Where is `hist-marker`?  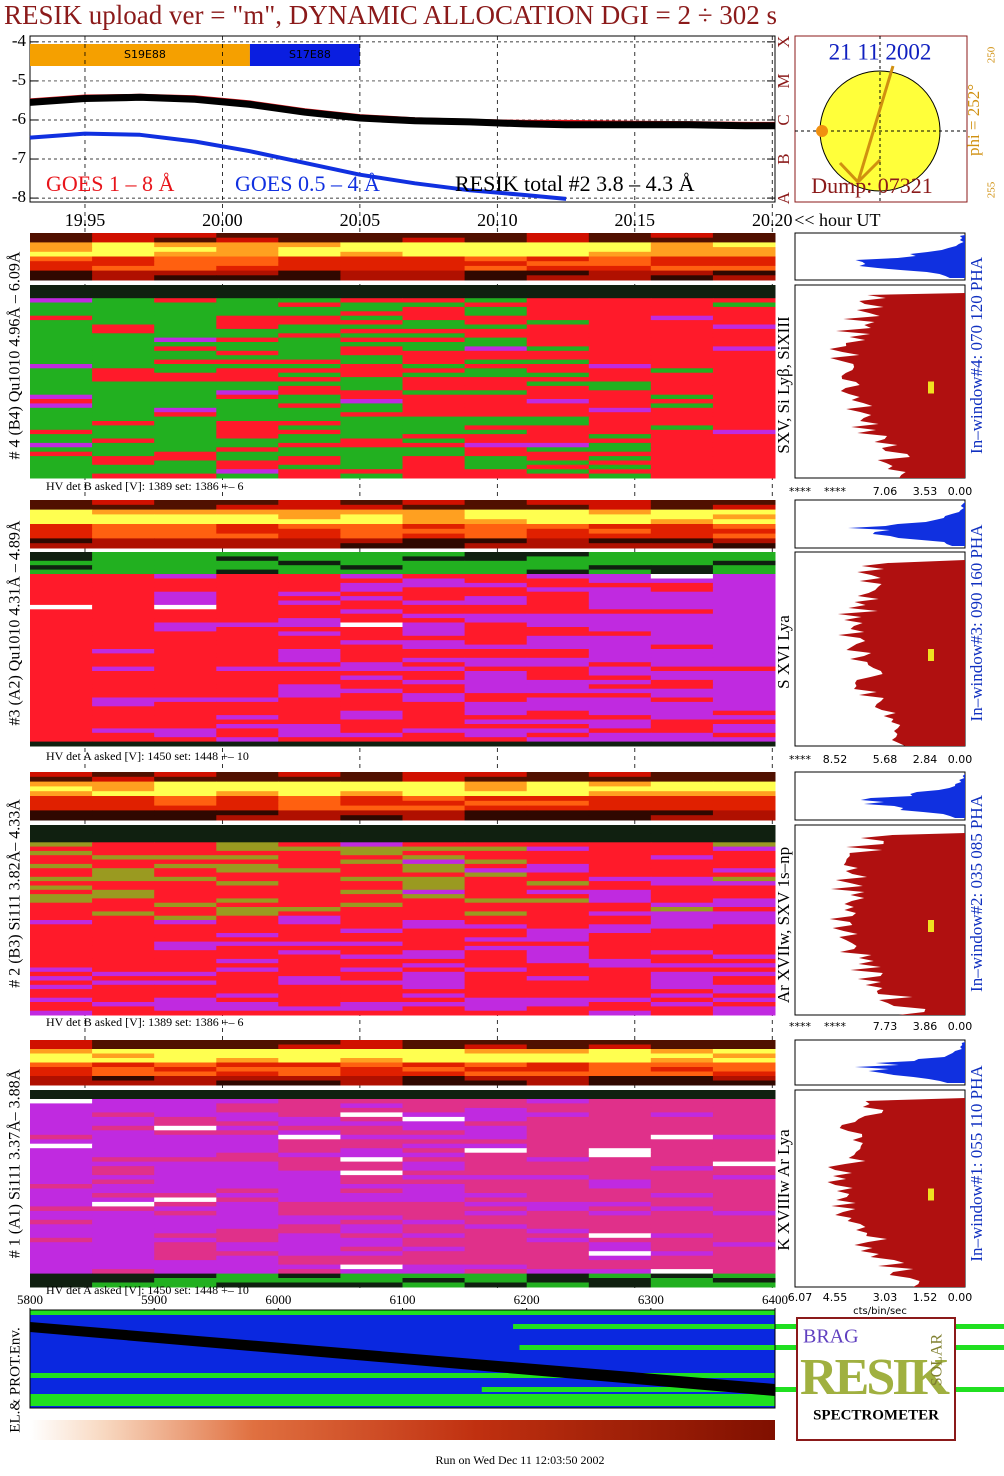 hist-marker is located at coordinates (931, 655).